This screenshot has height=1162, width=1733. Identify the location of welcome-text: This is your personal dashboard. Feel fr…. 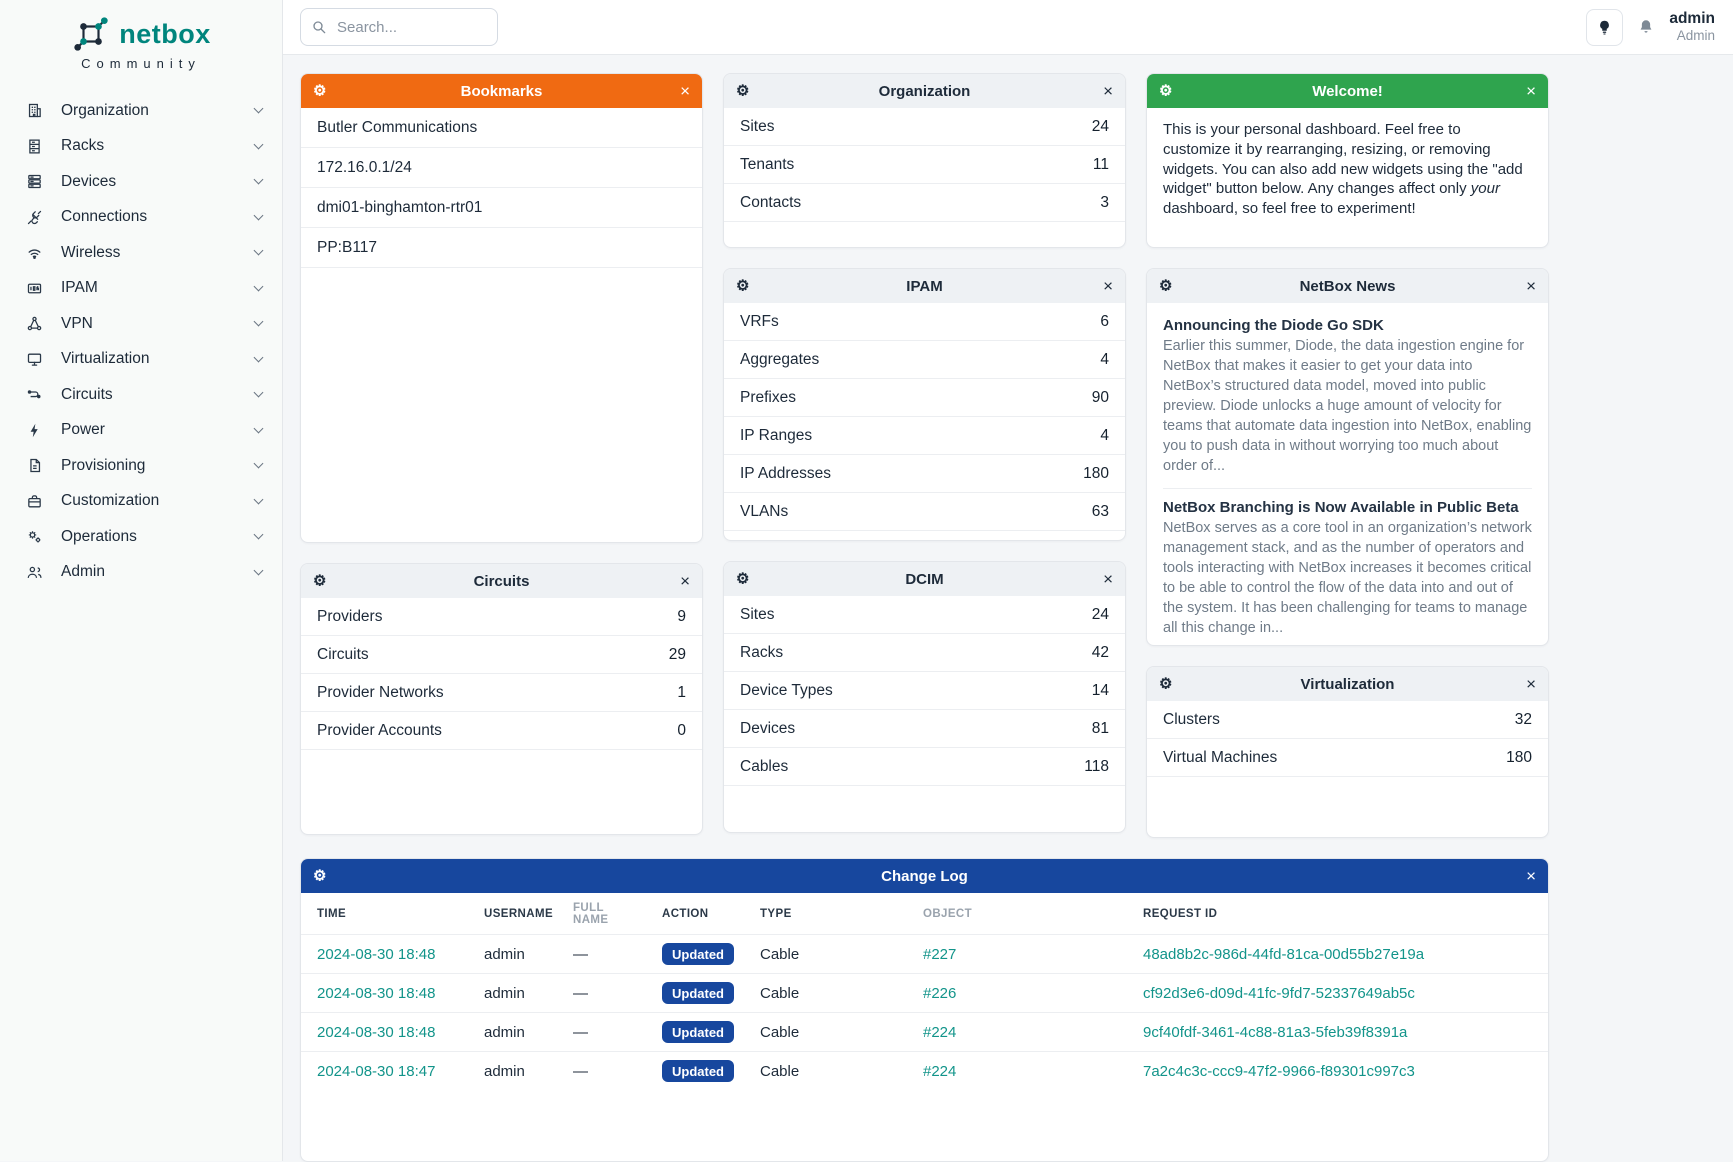
(1343, 169).